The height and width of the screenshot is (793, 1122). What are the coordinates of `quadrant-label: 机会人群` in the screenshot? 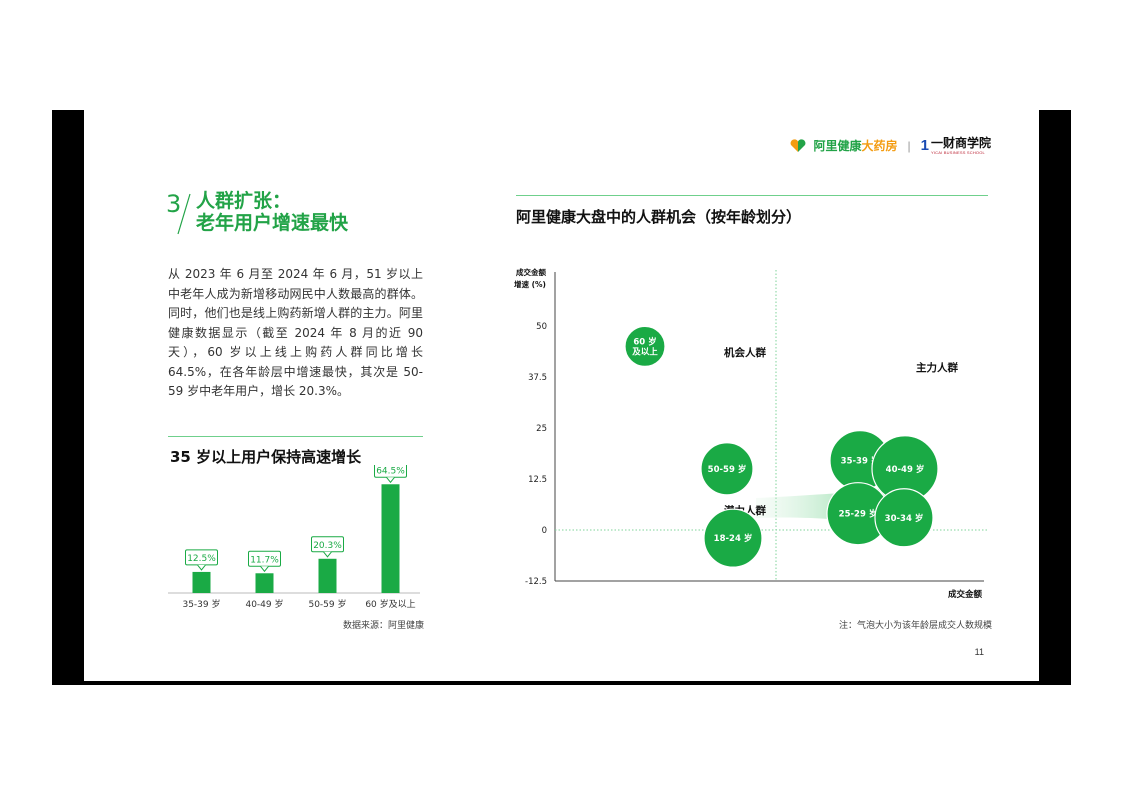 It's located at (745, 352).